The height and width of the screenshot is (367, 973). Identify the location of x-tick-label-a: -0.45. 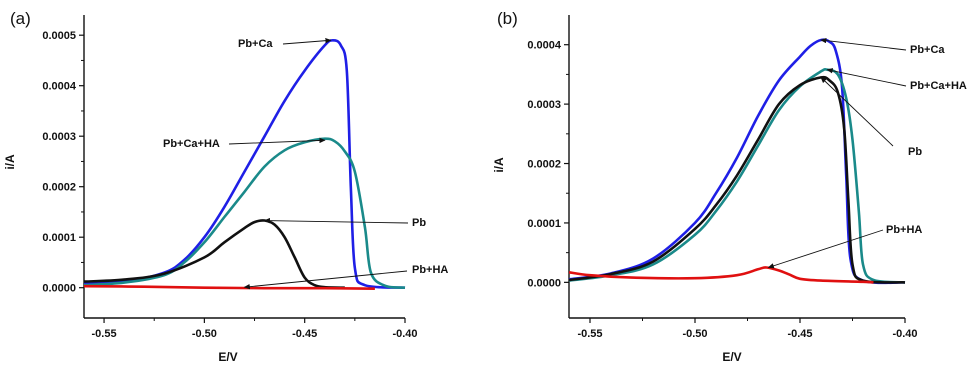
(304, 334).